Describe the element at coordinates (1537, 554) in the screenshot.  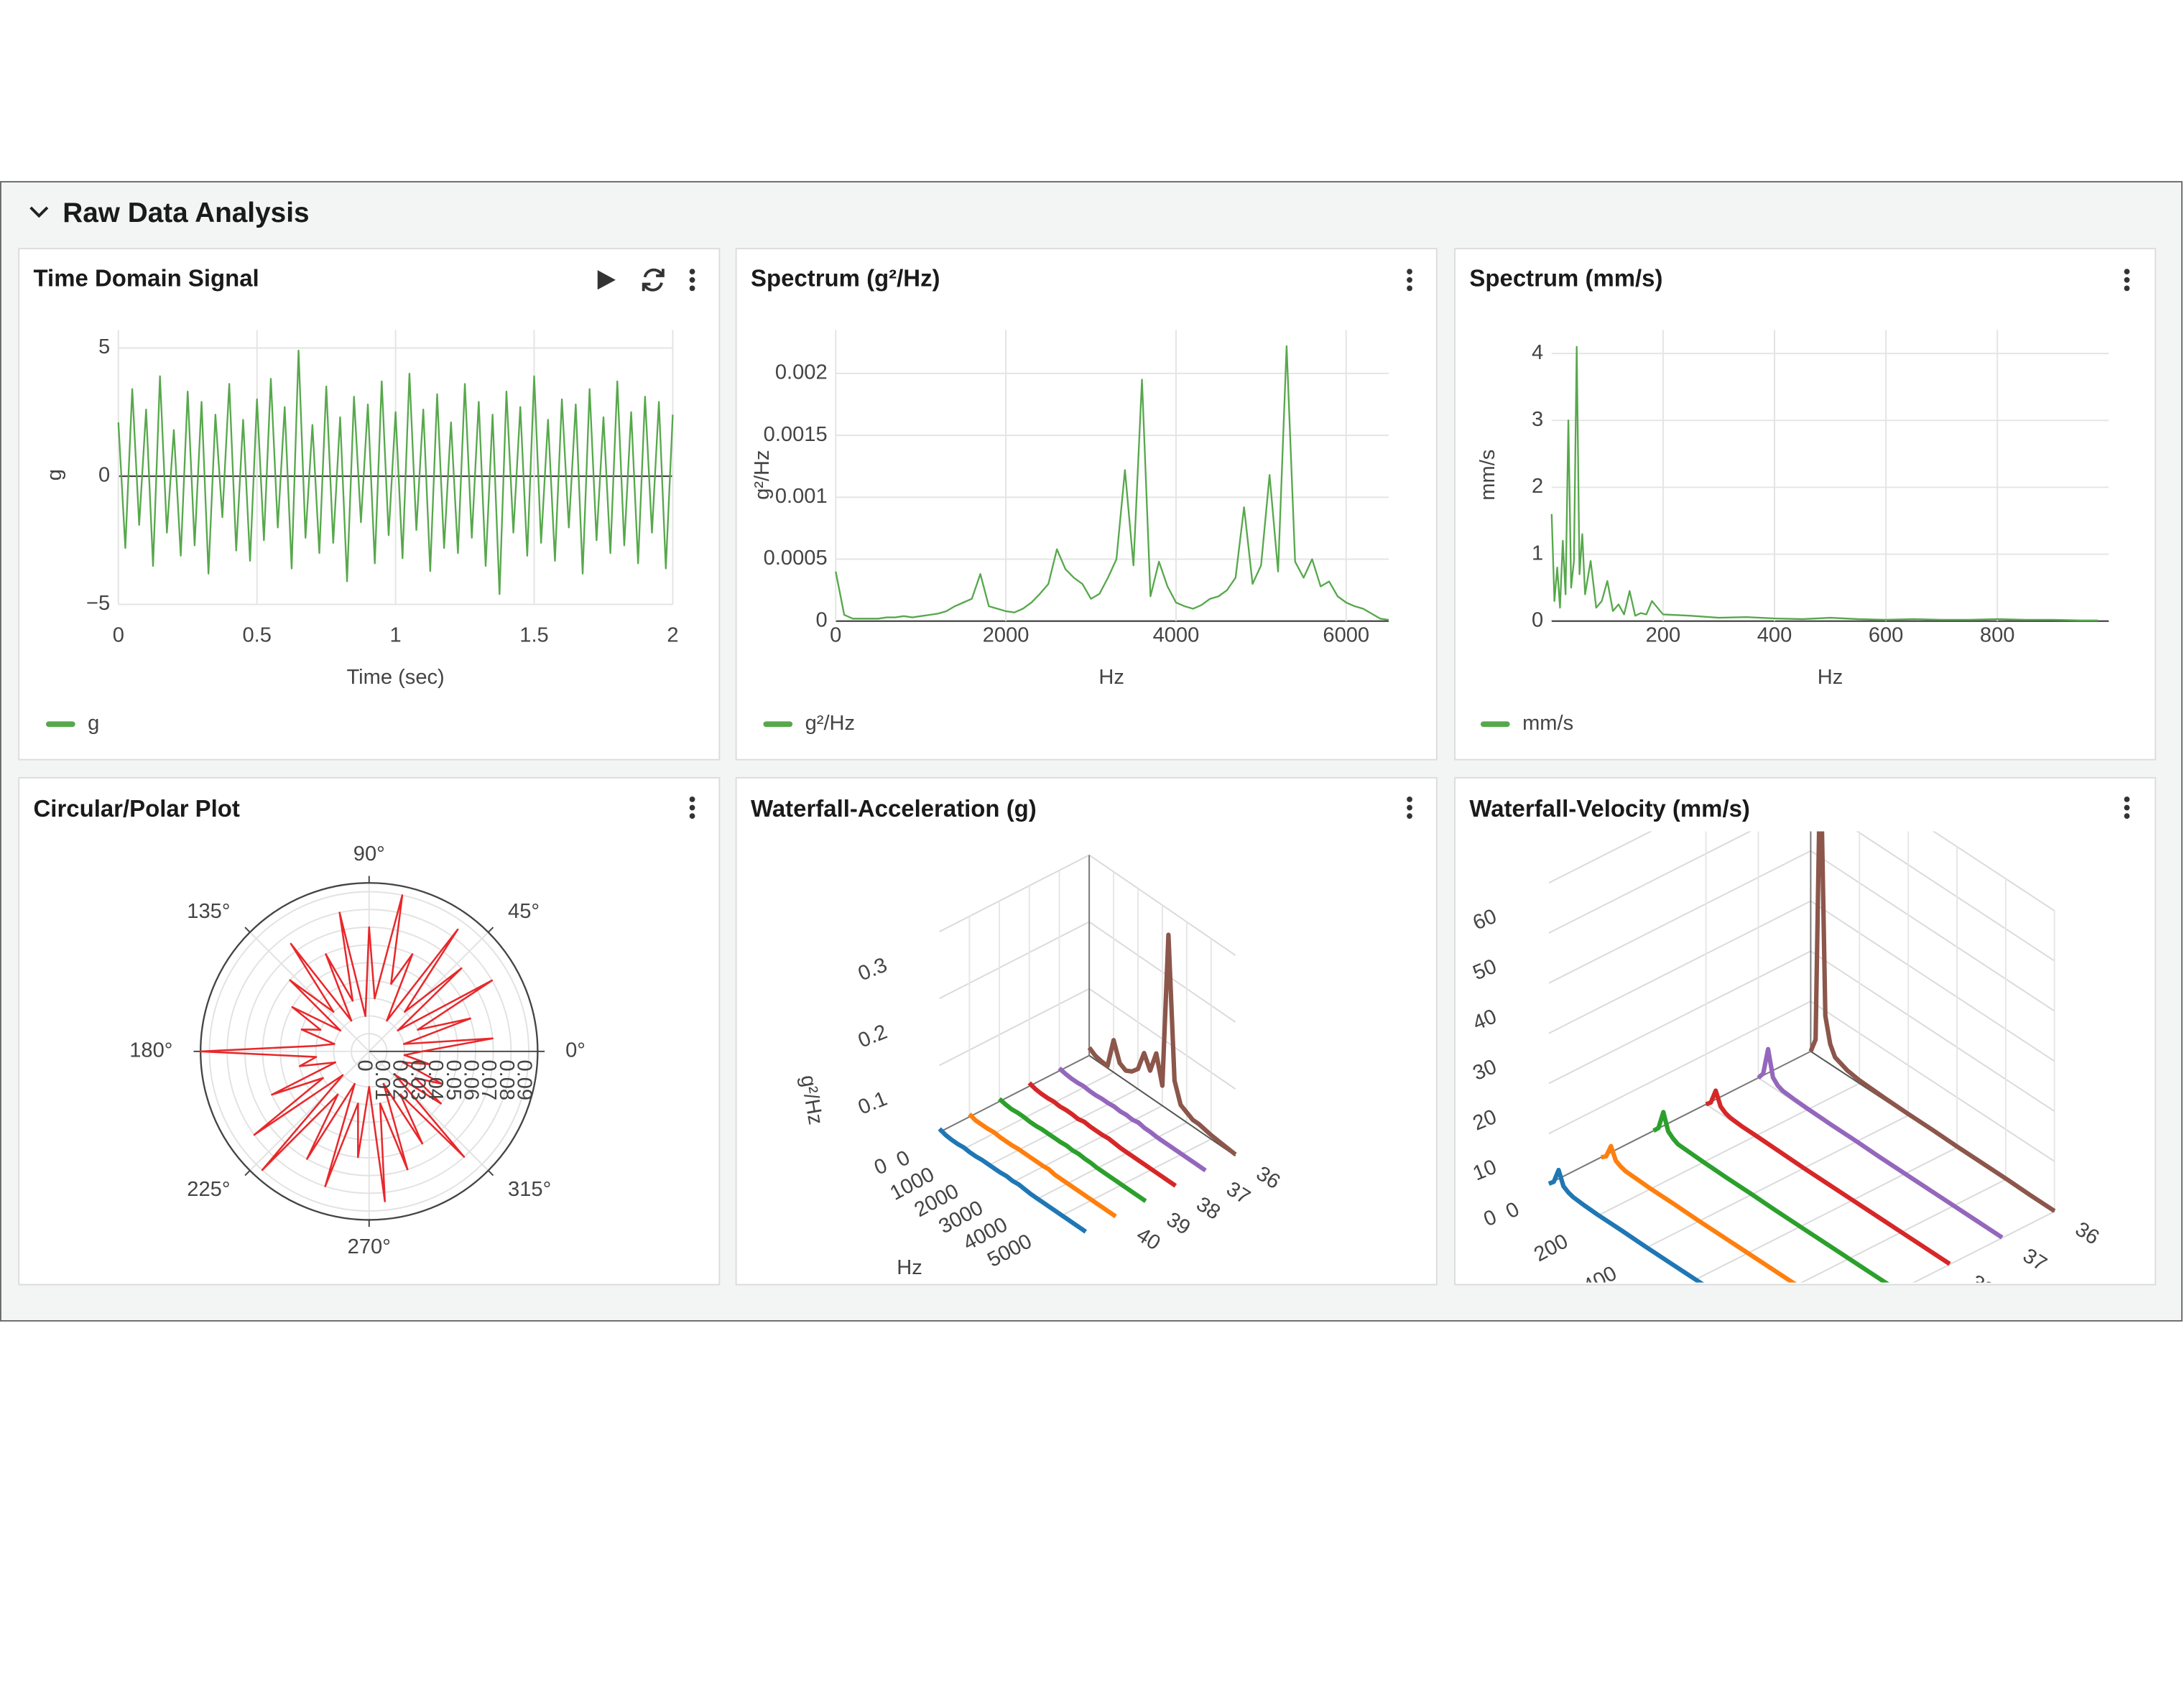
I see `y-tick-label: 1` at that location.